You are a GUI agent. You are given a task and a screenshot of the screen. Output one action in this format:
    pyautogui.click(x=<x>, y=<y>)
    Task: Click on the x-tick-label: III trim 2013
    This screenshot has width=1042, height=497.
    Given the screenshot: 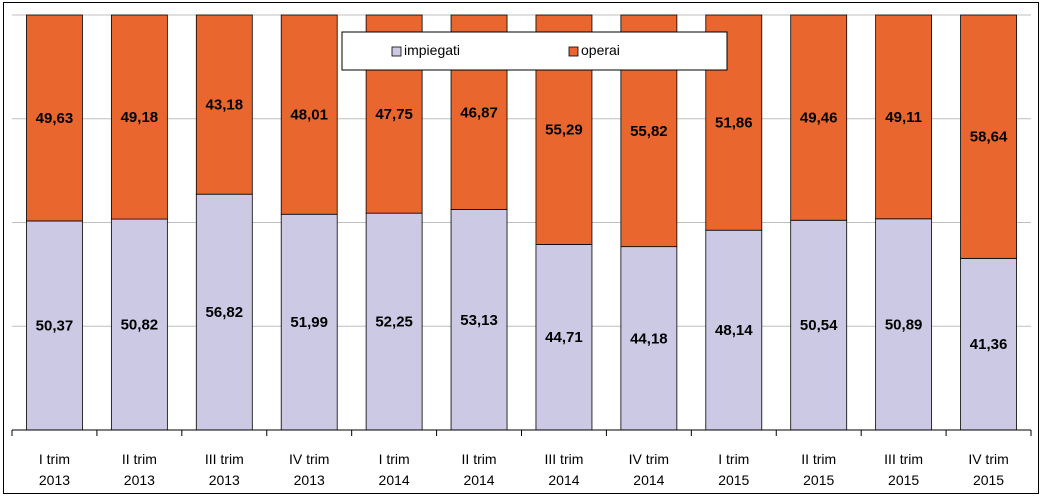 What is the action you would take?
    pyautogui.click(x=224, y=469)
    